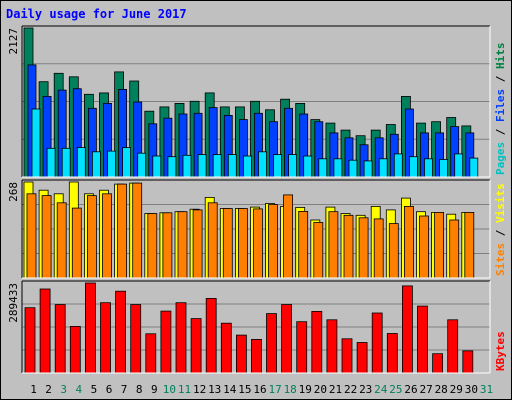  I want to click on day-label-20: 20, so click(320, 389).